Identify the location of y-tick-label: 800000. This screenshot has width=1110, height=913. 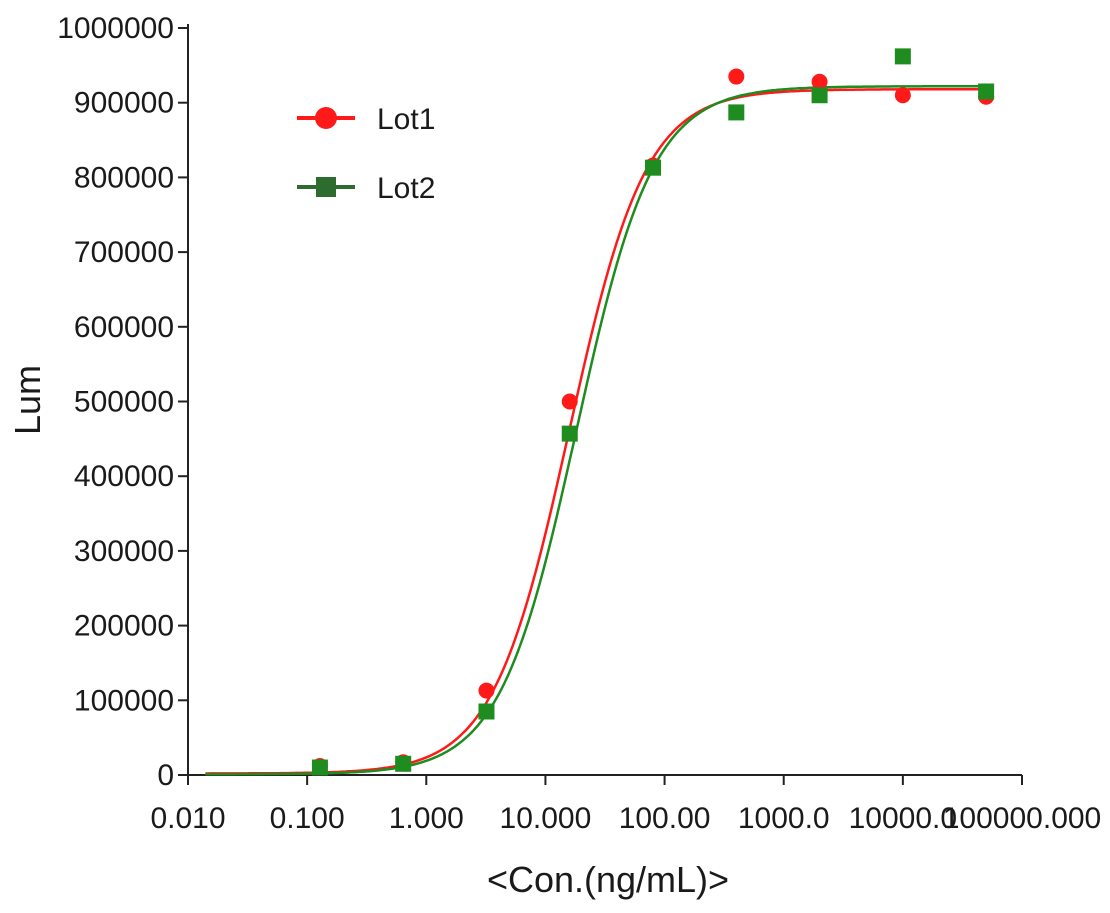
(124, 177).